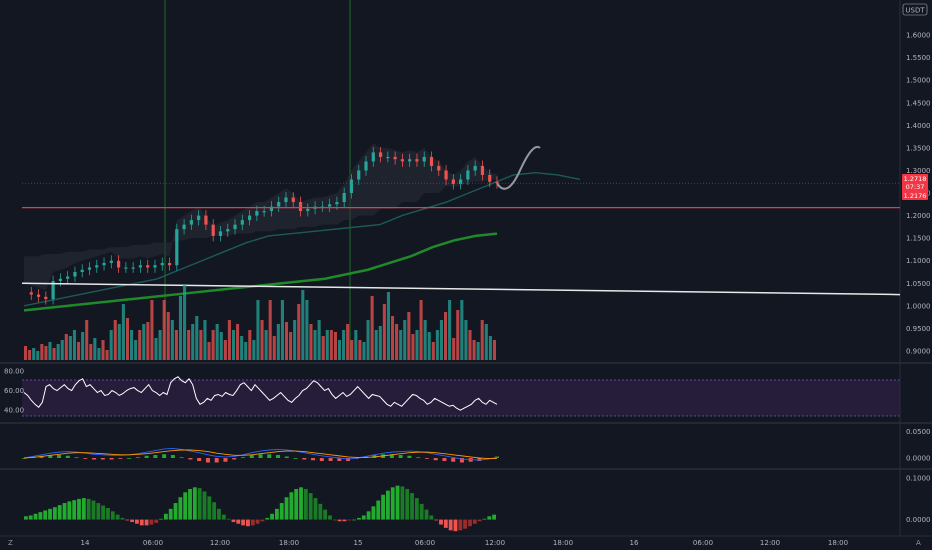 This screenshot has width=932, height=550. I want to click on rsi-tick-label: 80.00, so click(14, 371).